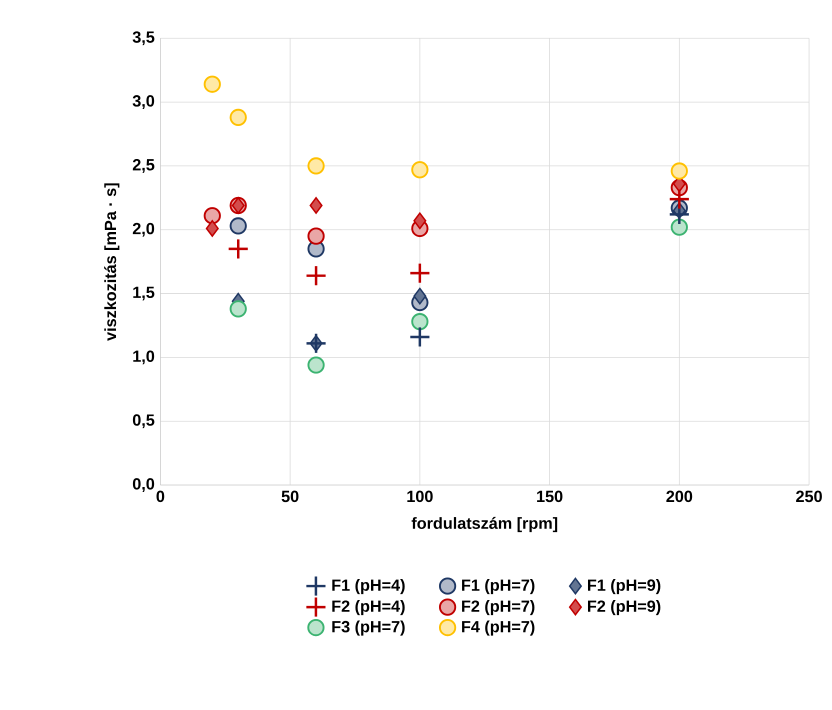 This screenshot has width=832, height=710. What do you see at coordinates (143, 485) in the screenshot?
I see `y-tick-label: 0,0` at bounding box center [143, 485].